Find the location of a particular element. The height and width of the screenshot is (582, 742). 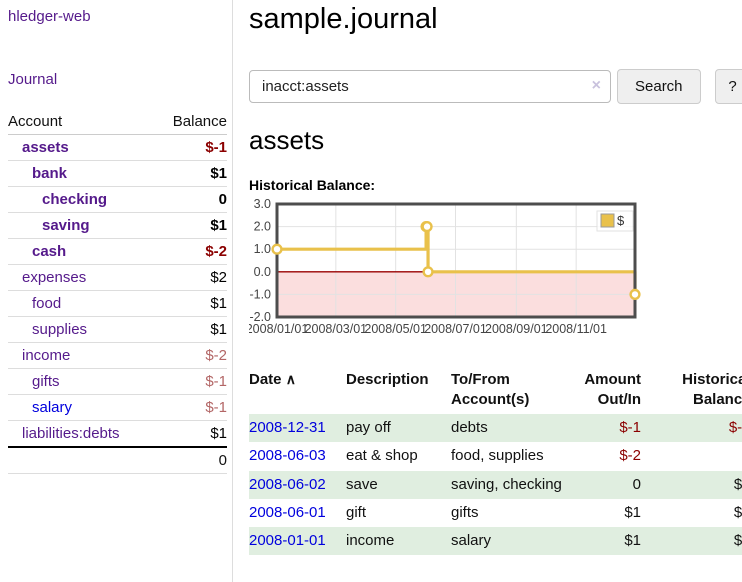

transaction-amount: $1 is located at coordinates (632, 512).